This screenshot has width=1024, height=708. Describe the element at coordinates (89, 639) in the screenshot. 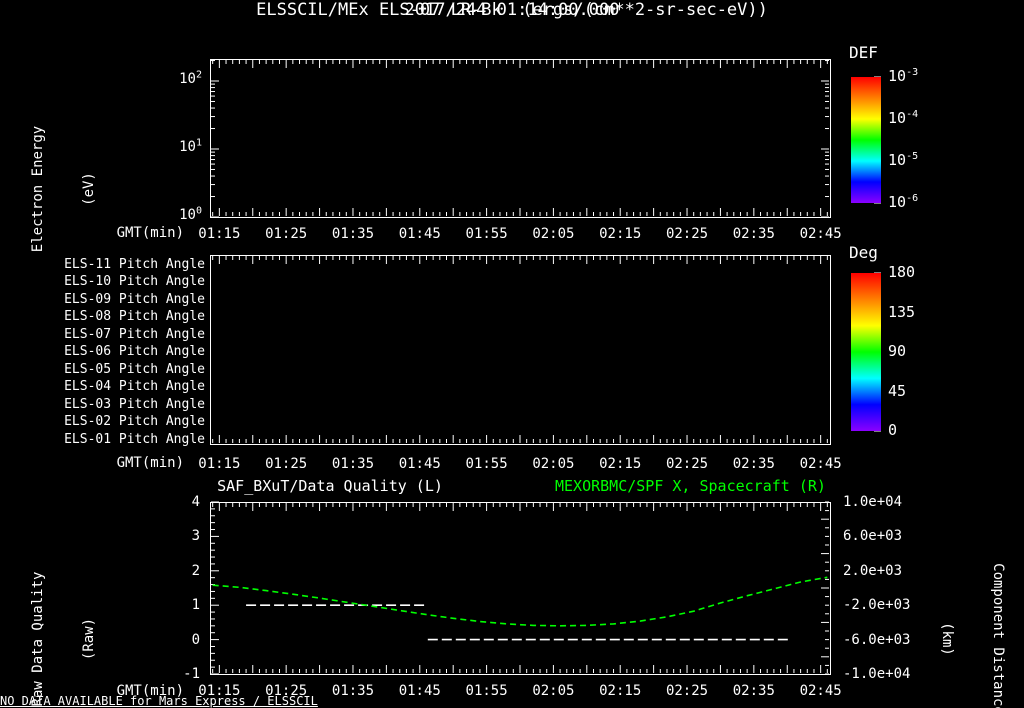

I see `quality-axis-label-units: (Raw)` at that location.